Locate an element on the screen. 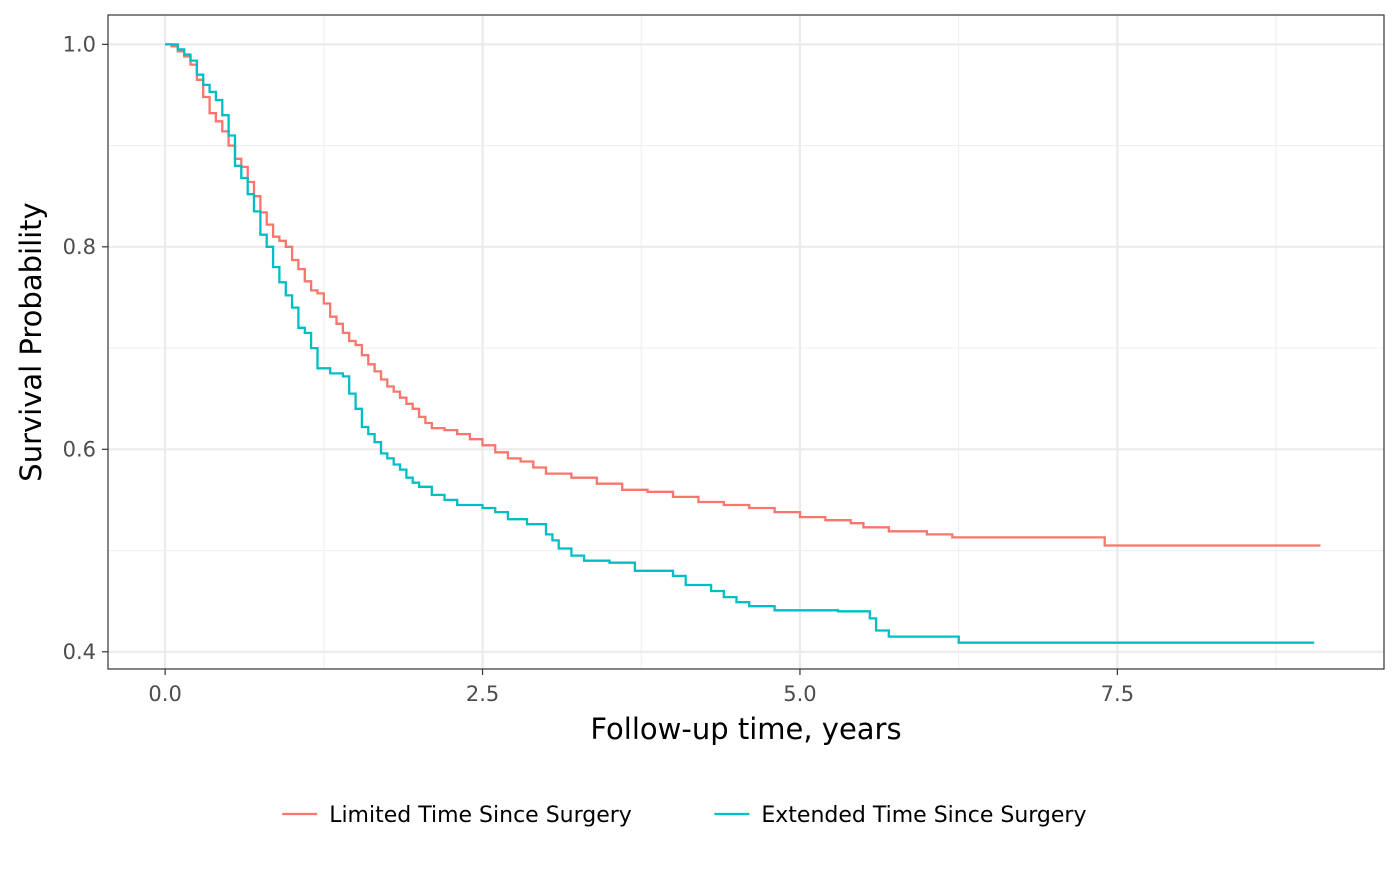 The image size is (1400, 870). x-tick-label: 5.0 is located at coordinates (799, 694).